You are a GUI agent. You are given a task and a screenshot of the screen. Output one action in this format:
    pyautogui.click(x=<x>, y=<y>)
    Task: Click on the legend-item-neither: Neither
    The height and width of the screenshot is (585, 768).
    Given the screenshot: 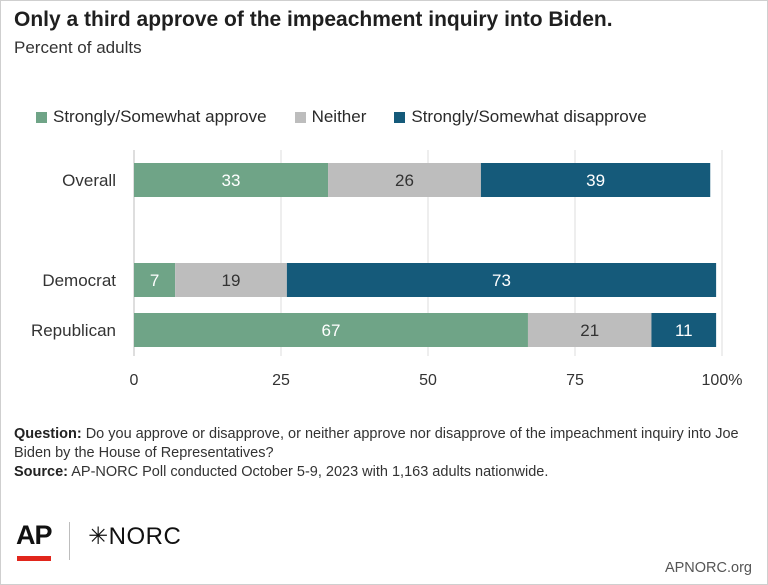 What is the action you would take?
    pyautogui.click(x=330, y=117)
    